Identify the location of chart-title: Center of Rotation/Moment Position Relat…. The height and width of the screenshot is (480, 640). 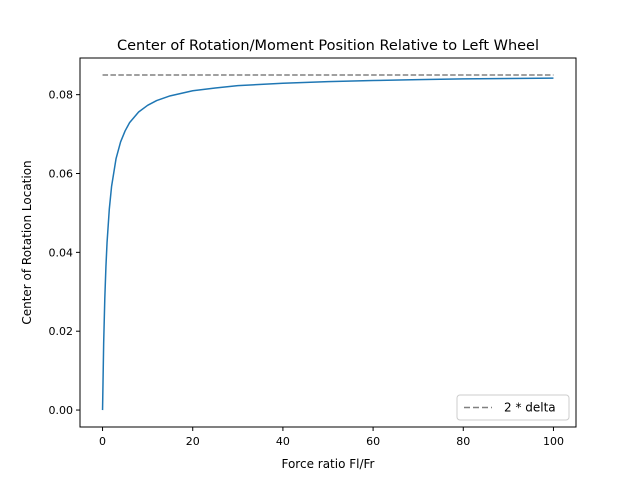
(328, 46).